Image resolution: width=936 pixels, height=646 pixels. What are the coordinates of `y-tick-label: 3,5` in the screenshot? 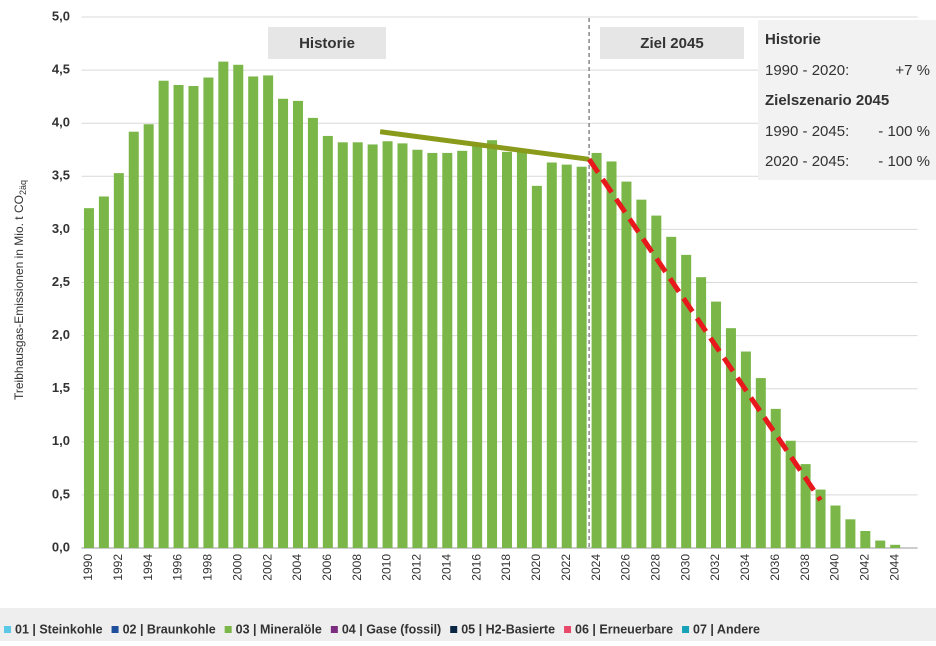 It's located at (61, 175).